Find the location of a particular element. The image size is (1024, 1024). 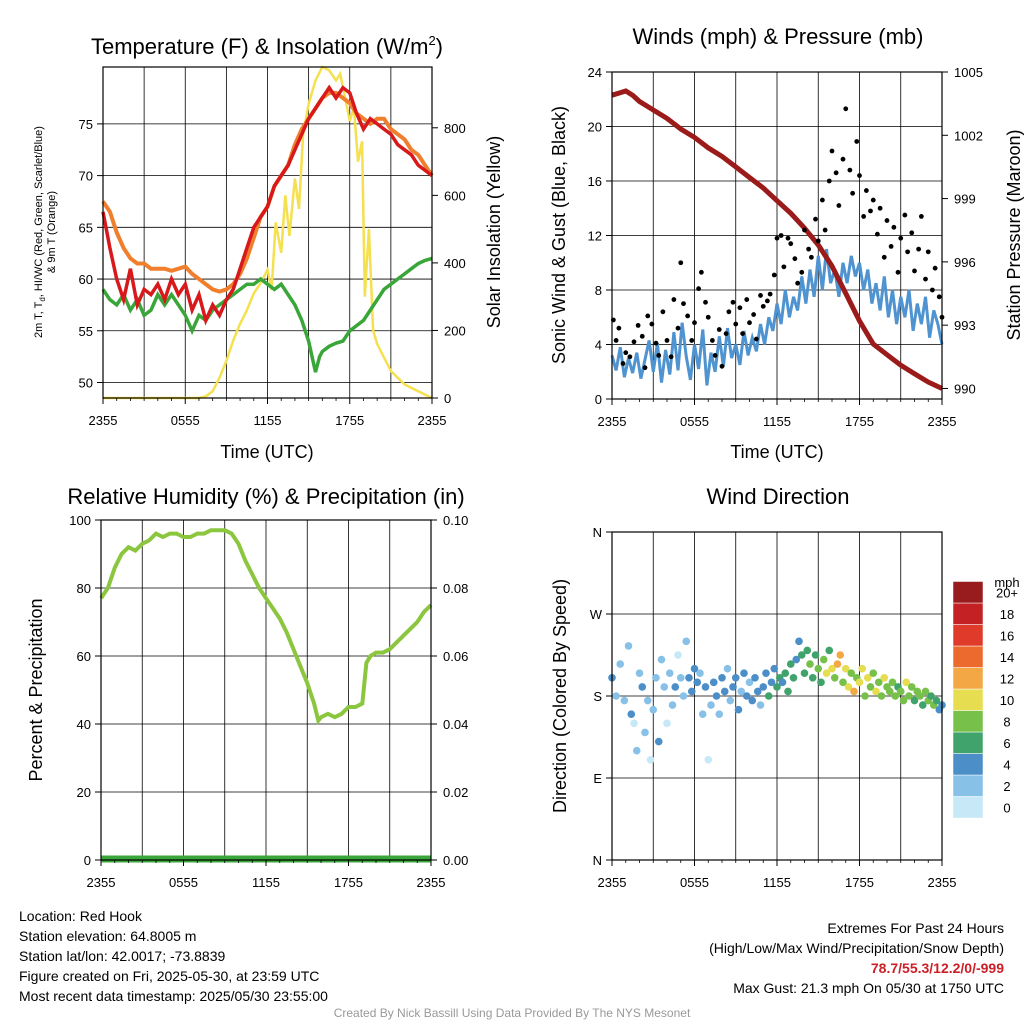

winds-panel-title: Winds (mph) & Pressure (mb) is located at coordinates (778, 36).